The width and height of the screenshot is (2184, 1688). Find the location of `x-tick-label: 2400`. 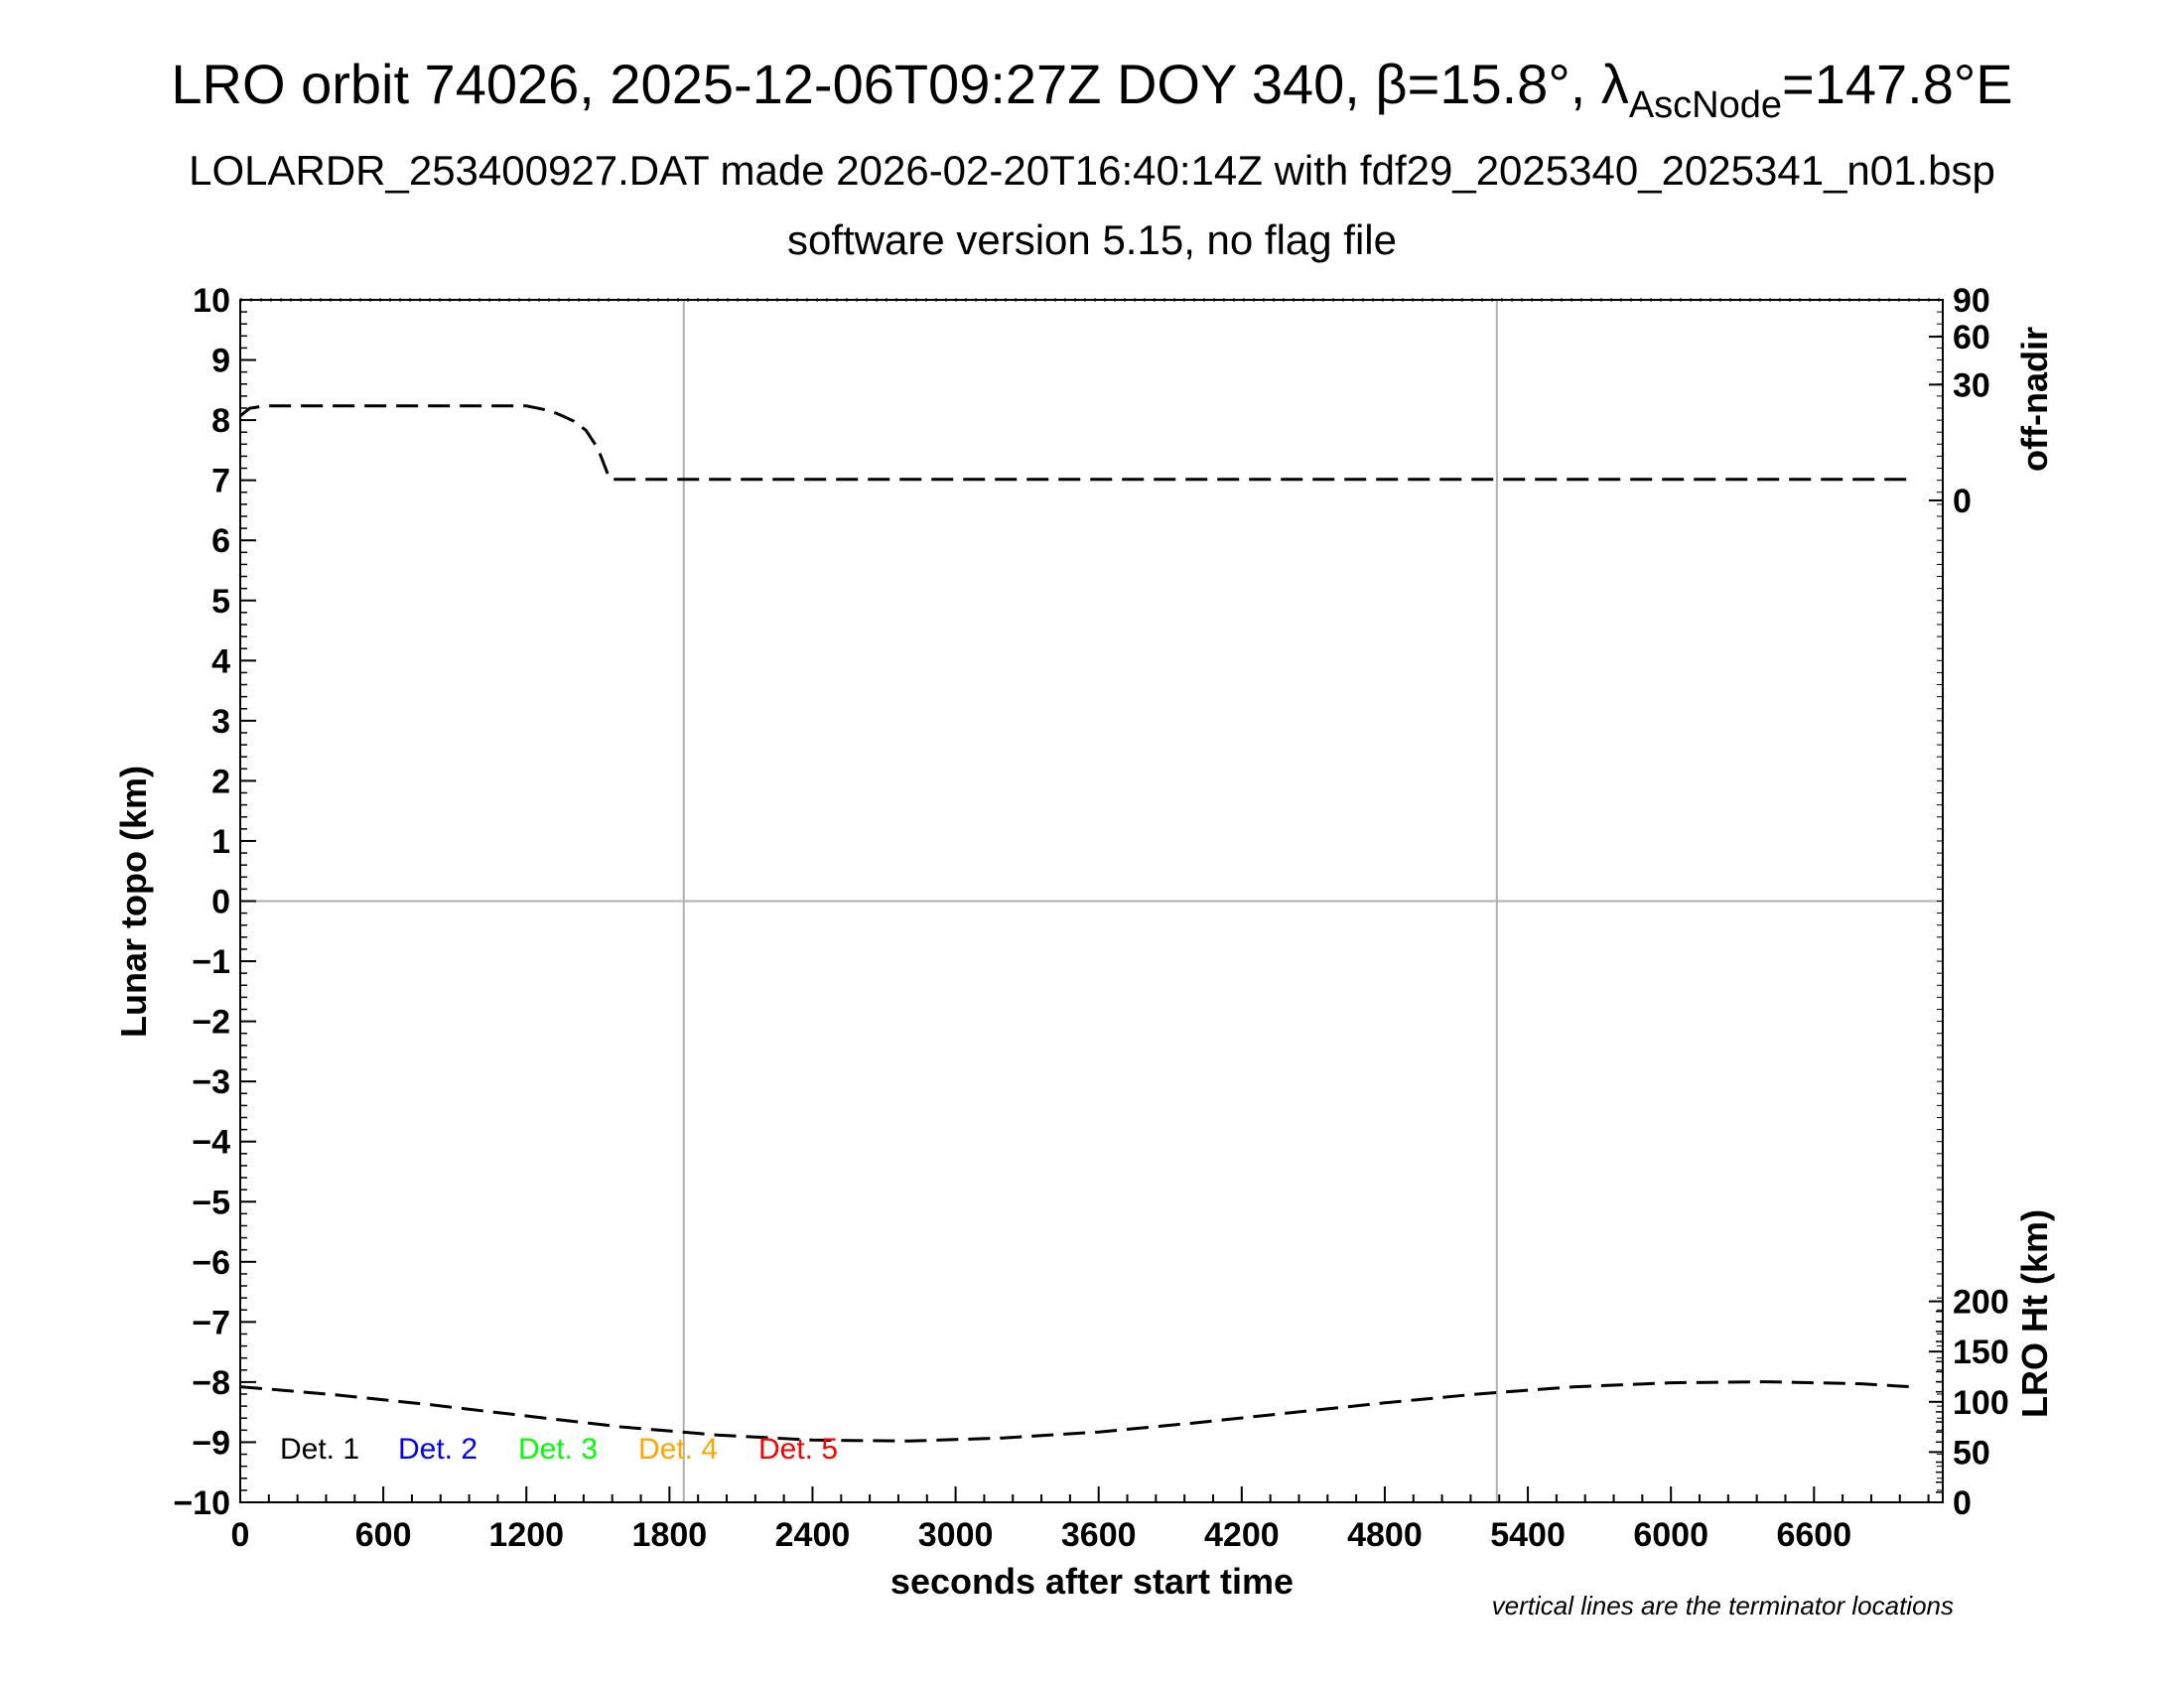

x-tick-label: 2400 is located at coordinates (813, 1535).